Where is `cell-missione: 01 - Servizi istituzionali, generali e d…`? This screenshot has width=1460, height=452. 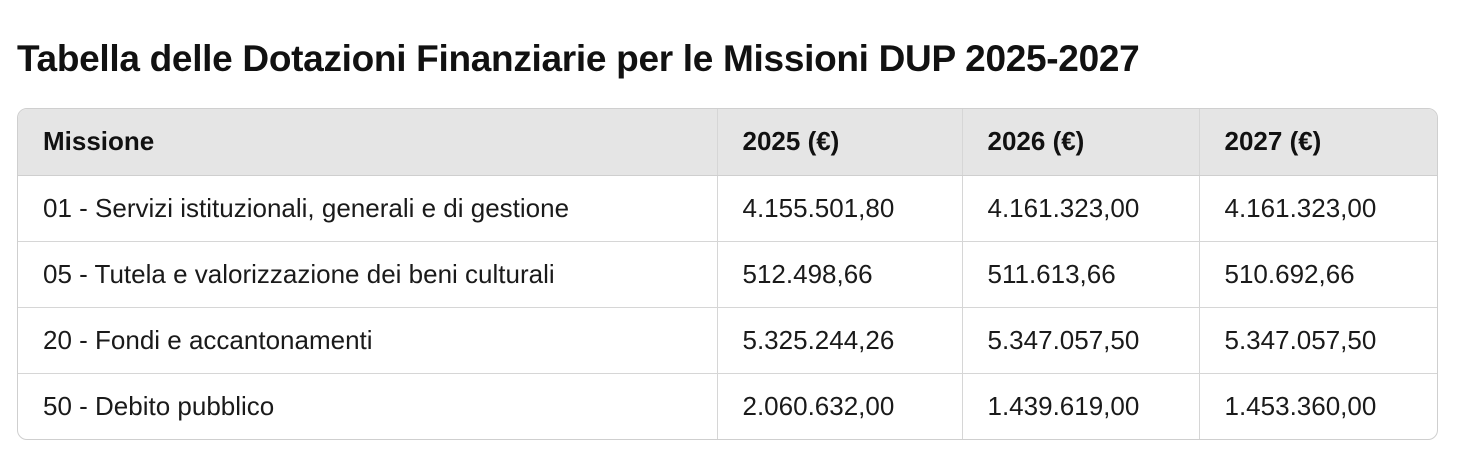
cell-missione: 01 - Servizi istituzionali, generali e d… is located at coordinates (306, 207).